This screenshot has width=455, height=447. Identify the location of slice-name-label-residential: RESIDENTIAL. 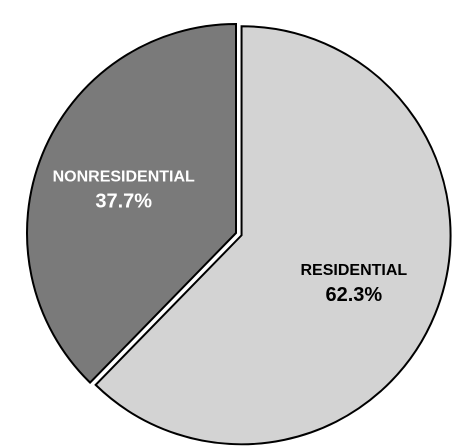
(354, 270).